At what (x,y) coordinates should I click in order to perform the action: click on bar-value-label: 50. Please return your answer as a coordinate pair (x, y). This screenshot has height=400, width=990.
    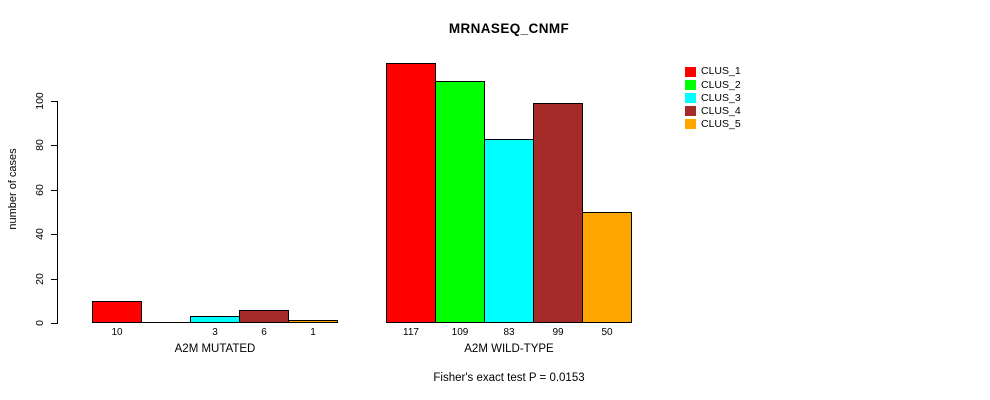
    Looking at the image, I should click on (607, 332).